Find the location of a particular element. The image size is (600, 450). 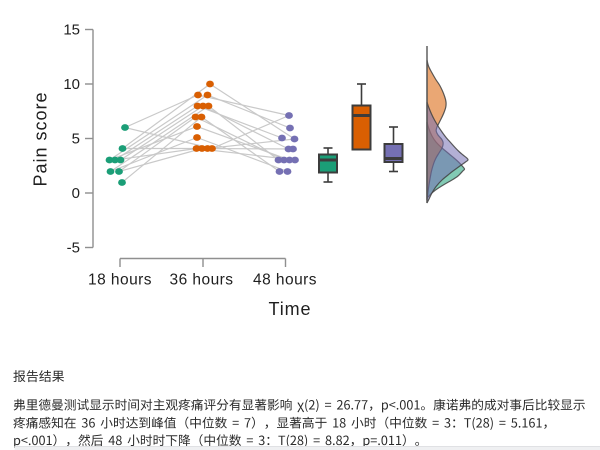

svg-text: 0 is located at coordinates (76, 193).